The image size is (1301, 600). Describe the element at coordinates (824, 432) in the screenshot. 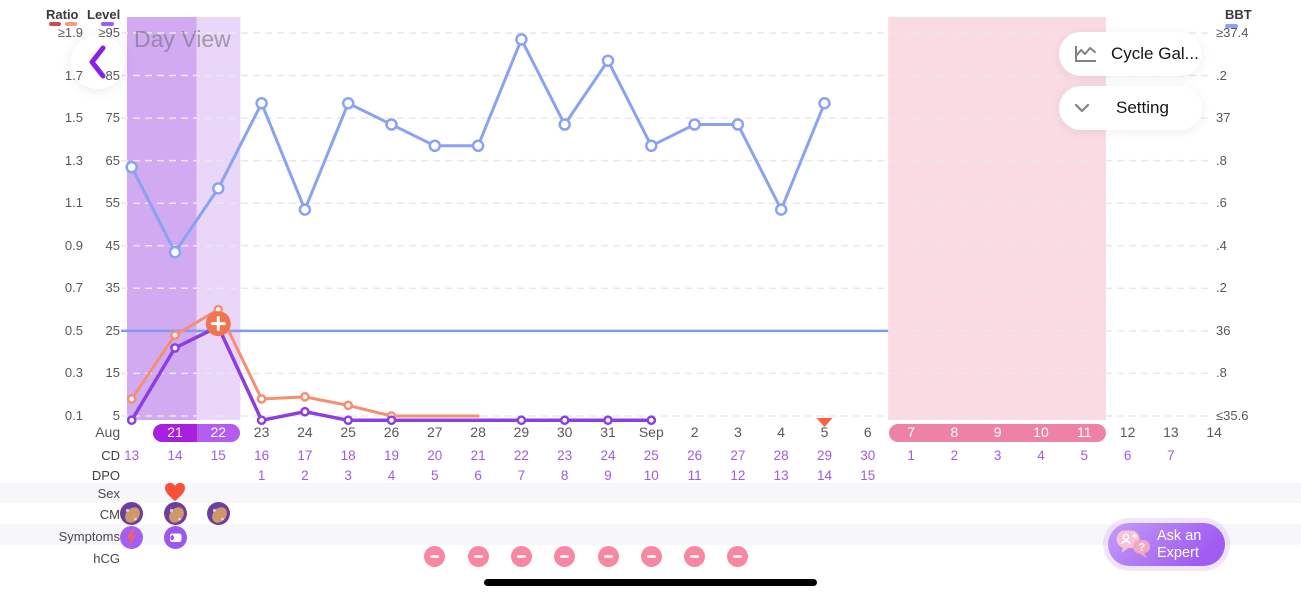

I see `date-label: 5` at that location.